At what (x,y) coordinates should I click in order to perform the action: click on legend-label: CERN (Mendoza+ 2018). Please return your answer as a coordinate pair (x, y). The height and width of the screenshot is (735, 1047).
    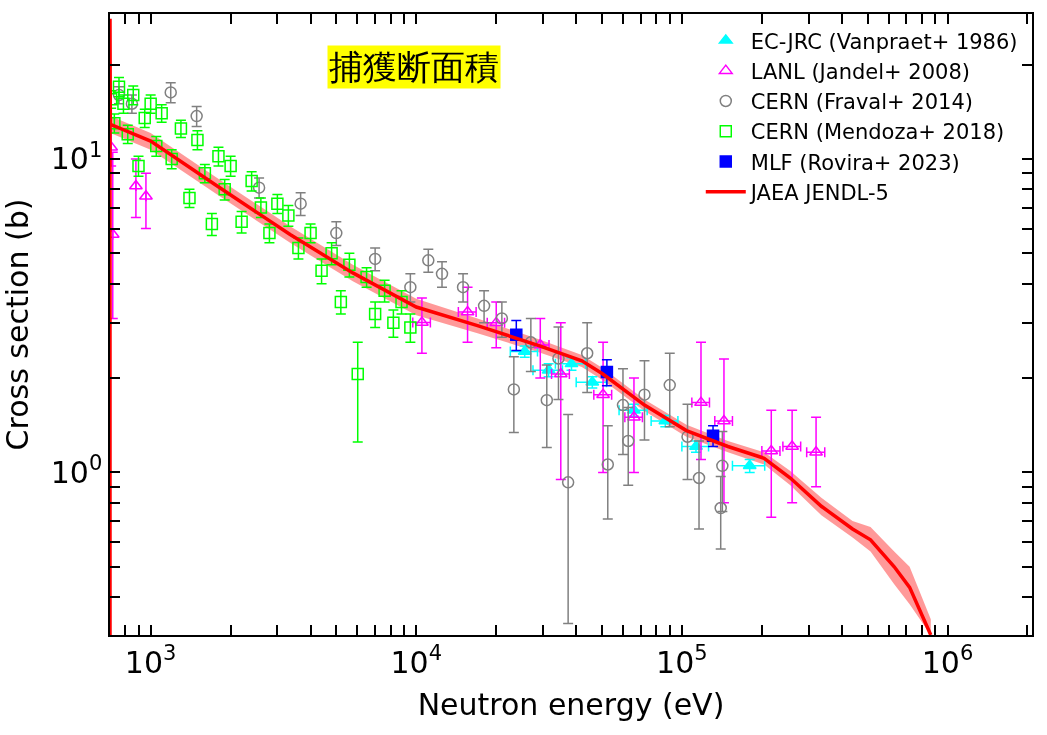
    Looking at the image, I should click on (877, 132).